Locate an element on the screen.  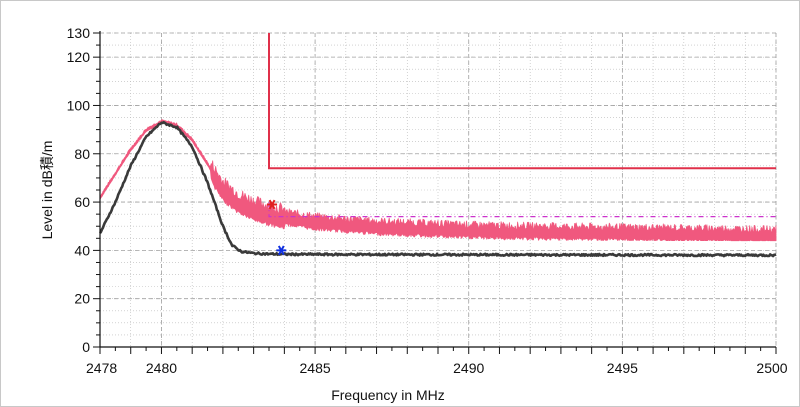
y-tick-label: 130 is located at coordinates (79, 33).